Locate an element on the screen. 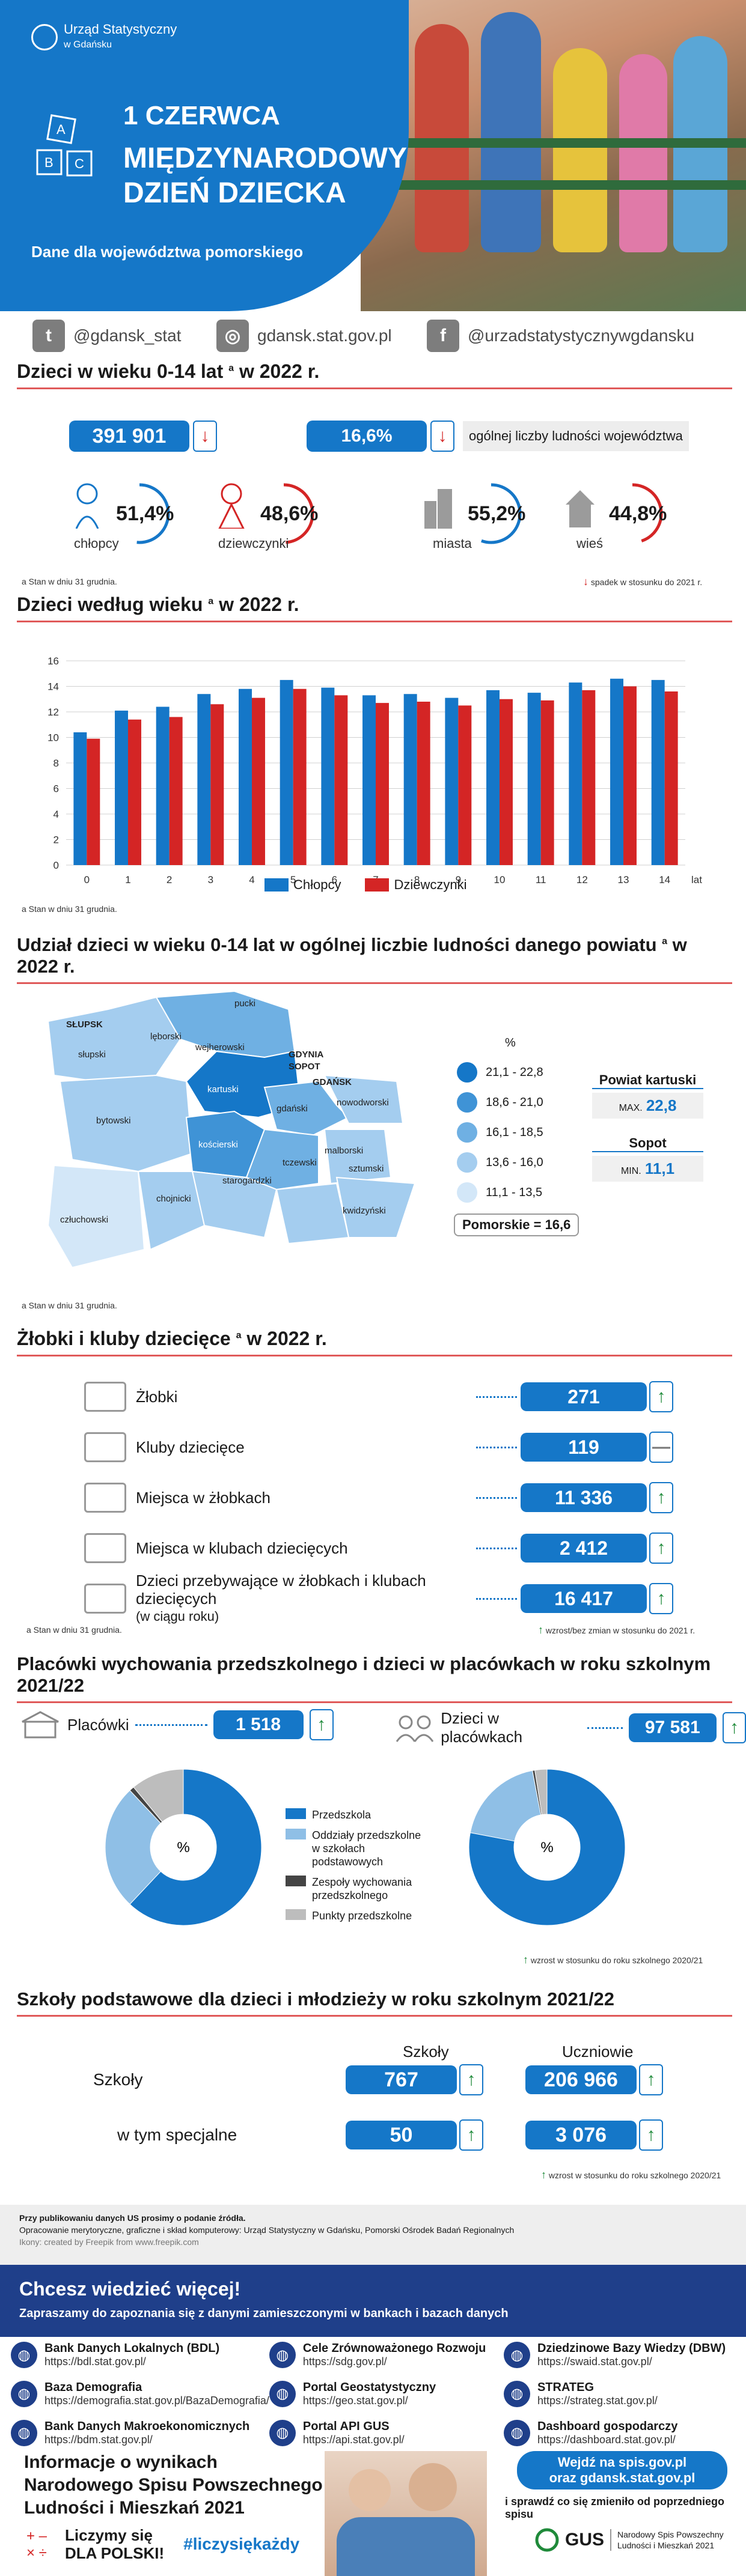 Image resolution: width=746 pixels, height=2576 pixels. svg-text: wejherowski is located at coordinates (220, 1047).